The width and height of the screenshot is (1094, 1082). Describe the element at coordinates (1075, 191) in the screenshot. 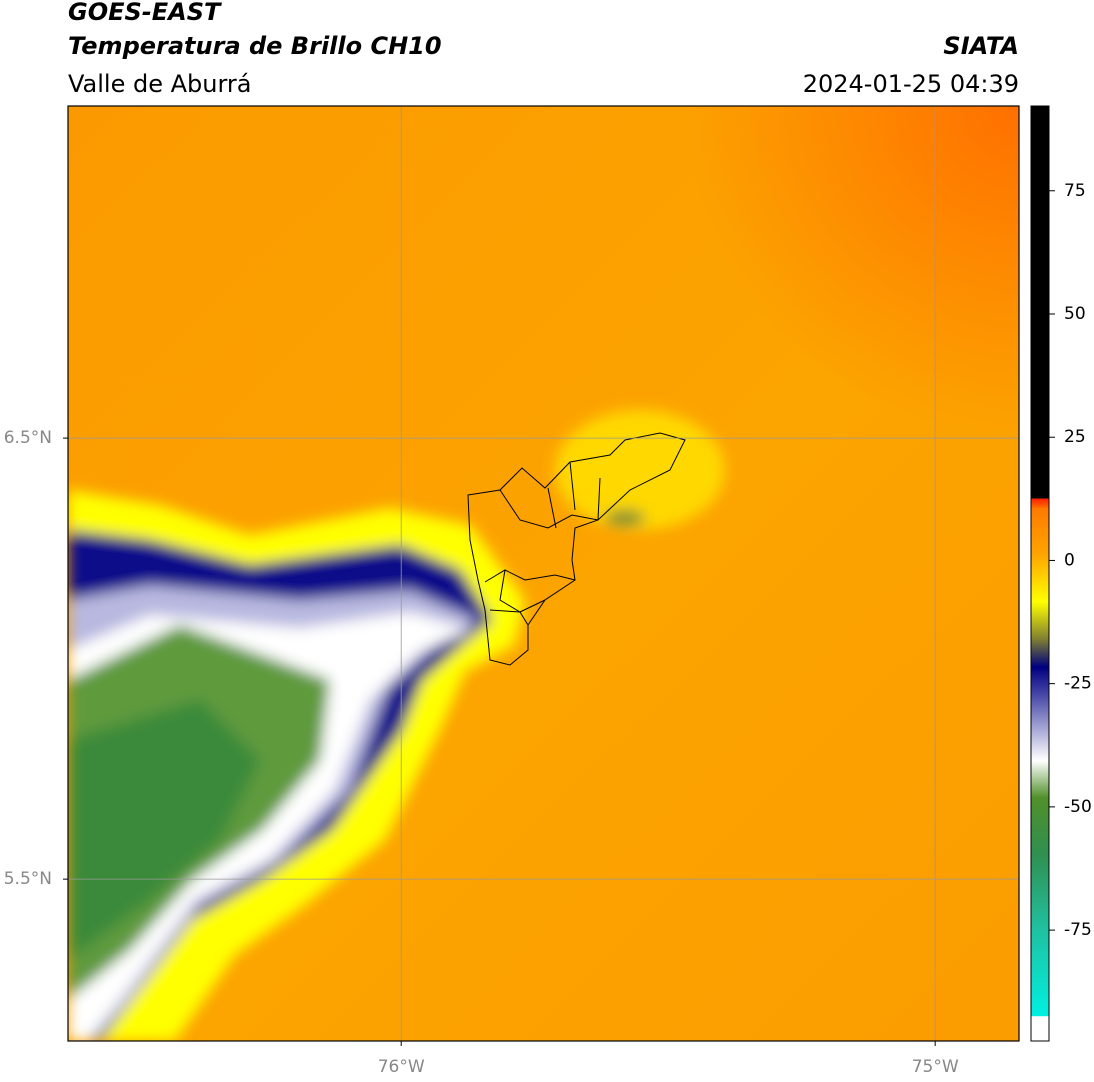

I see `colorbar-tick-label: 75` at that location.